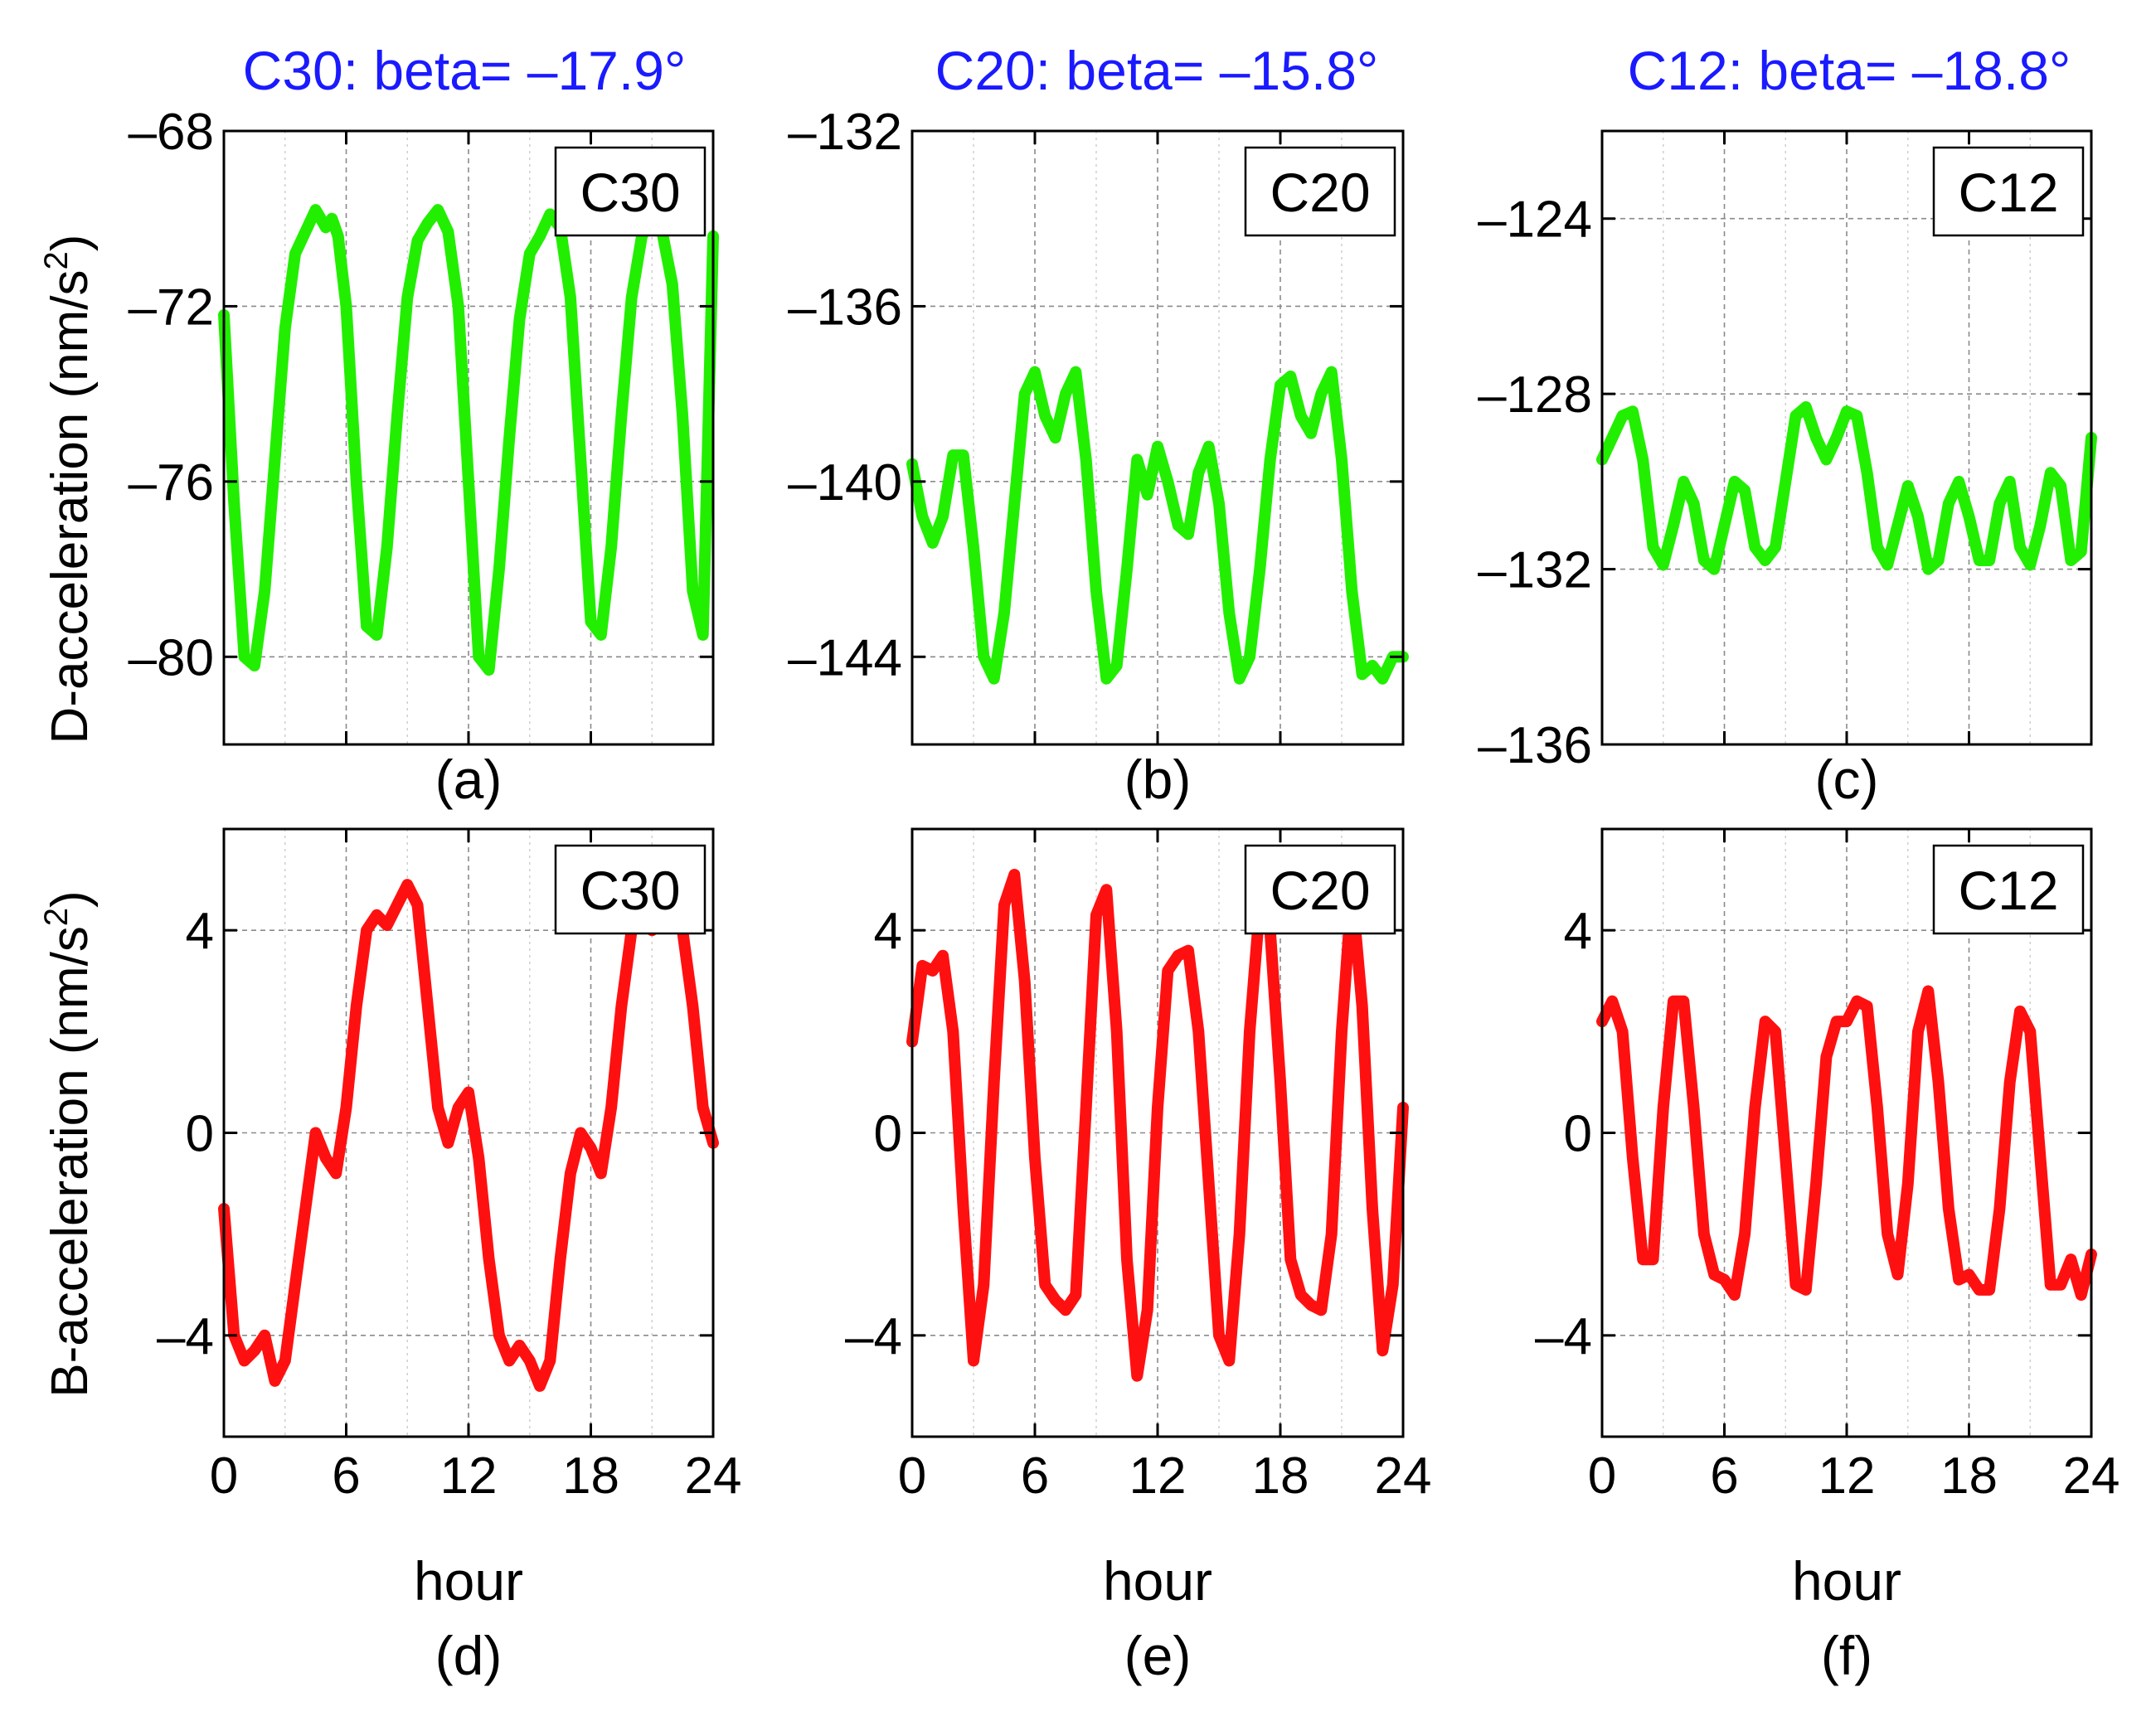 The width and height of the screenshot is (2156, 1726). I want to click on column-title-c20: C20: beta= –15.8°, so click(1157, 70).